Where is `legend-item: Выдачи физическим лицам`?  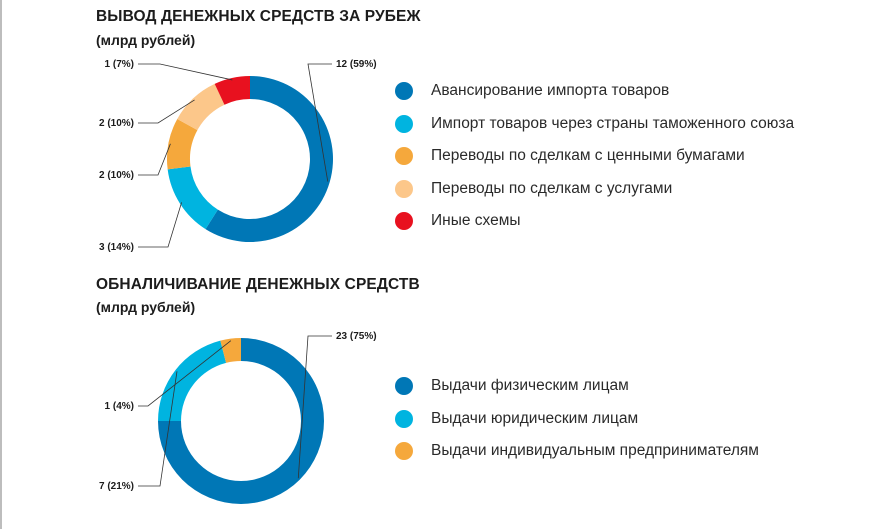 legend-item: Выдачи физическим лицам is located at coordinates (577, 386).